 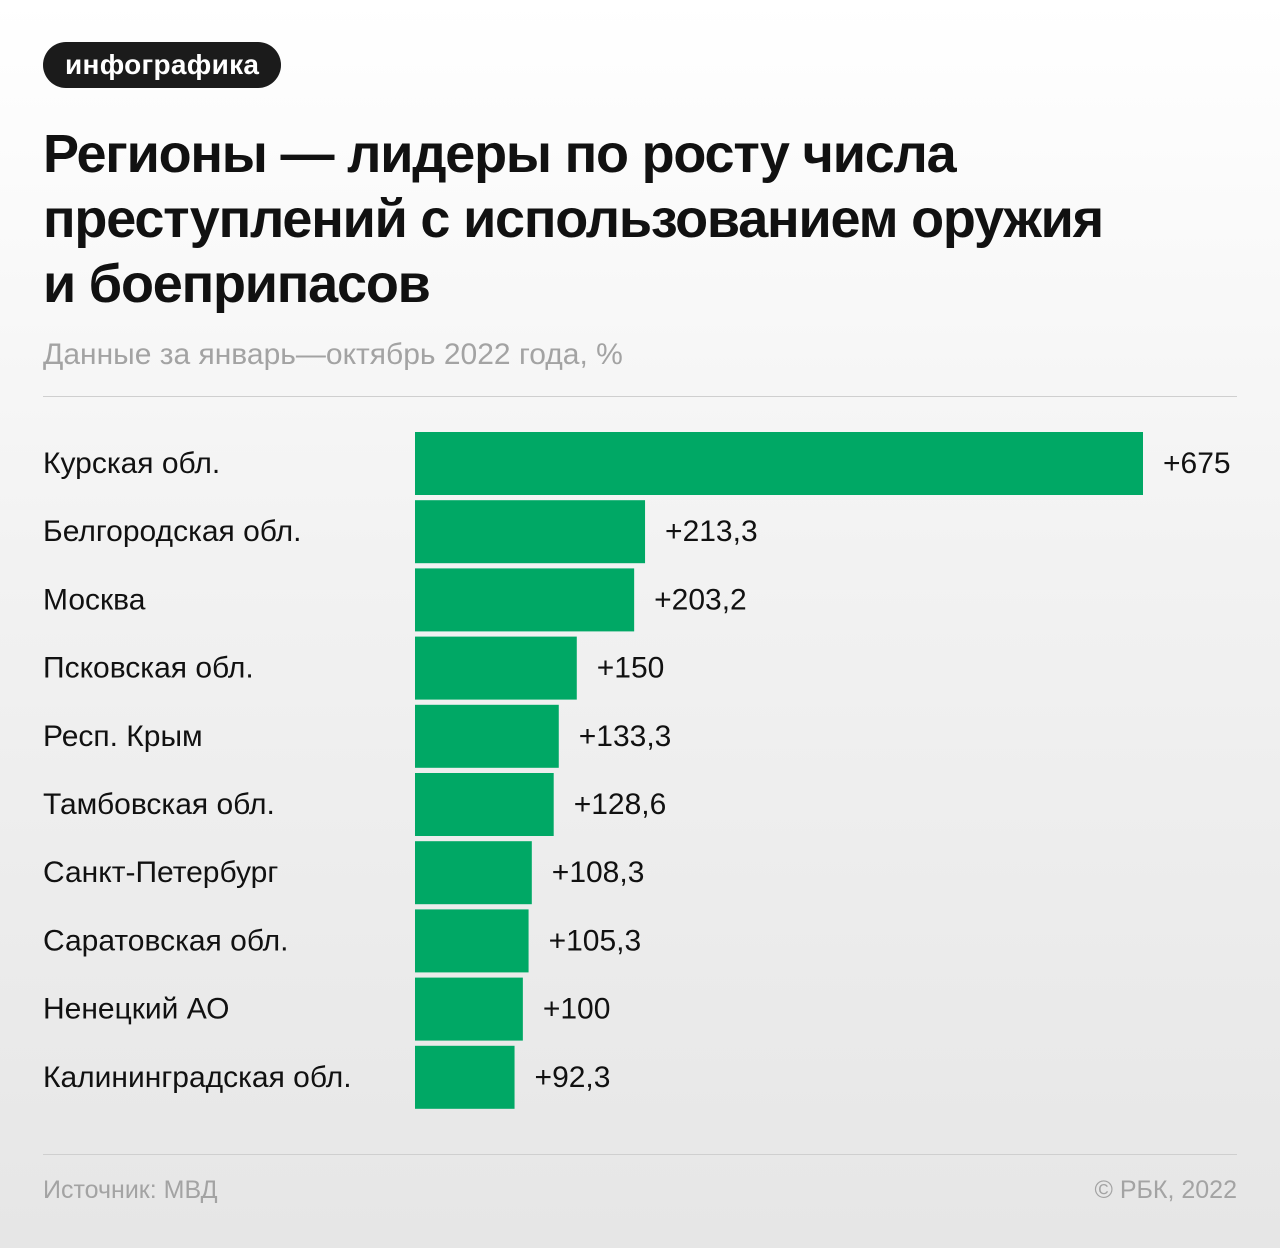 What do you see at coordinates (620, 804) in the screenshot?
I see `value-label: +128,6` at bounding box center [620, 804].